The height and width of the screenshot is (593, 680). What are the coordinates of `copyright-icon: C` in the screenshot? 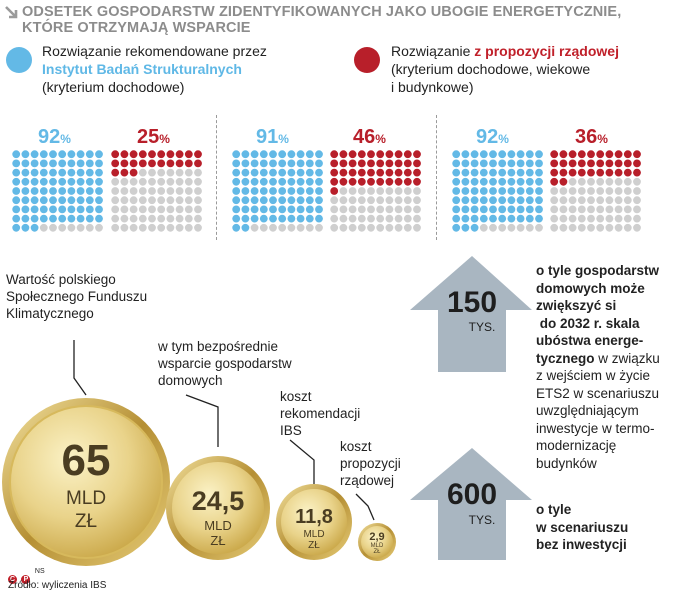 It's located at (12, 579).